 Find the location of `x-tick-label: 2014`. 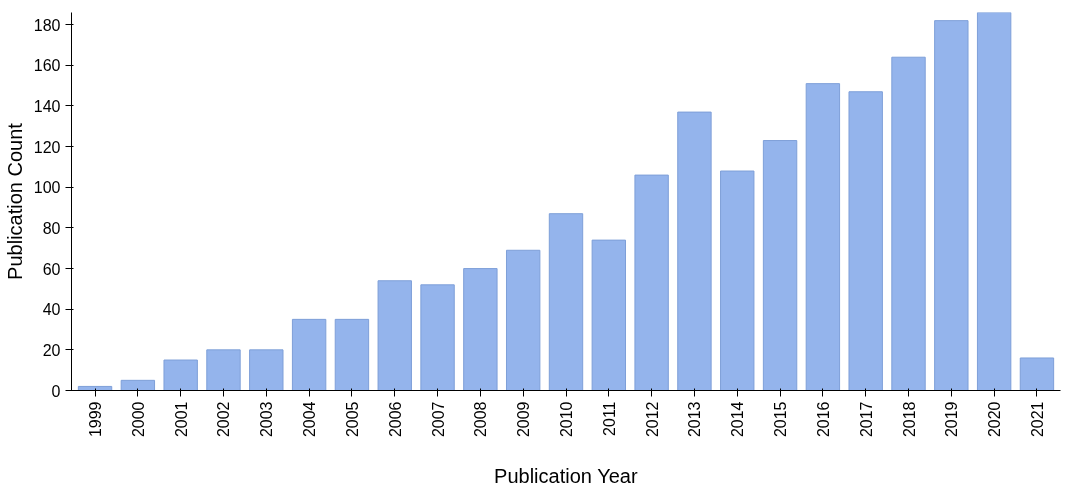

x-tick-label: 2014 is located at coordinates (738, 419).